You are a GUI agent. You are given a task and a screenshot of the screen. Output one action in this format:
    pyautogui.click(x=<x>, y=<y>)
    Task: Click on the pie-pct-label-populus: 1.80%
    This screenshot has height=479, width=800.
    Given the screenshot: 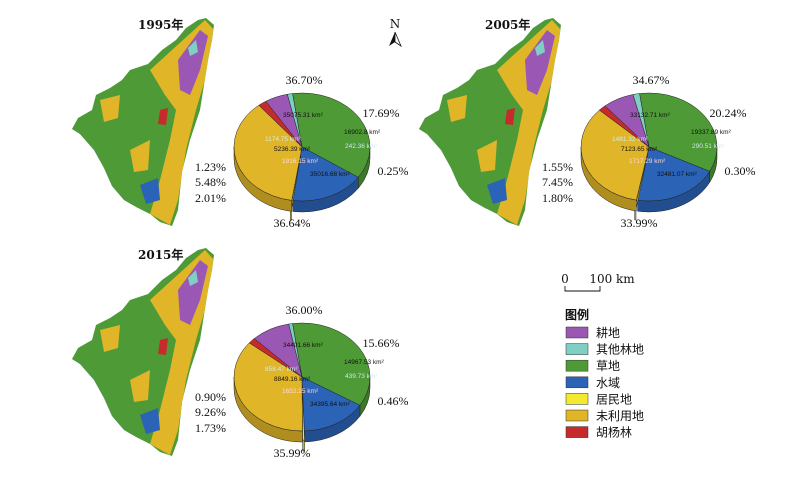 What is the action you would take?
    pyautogui.click(x=557, y=198)
    